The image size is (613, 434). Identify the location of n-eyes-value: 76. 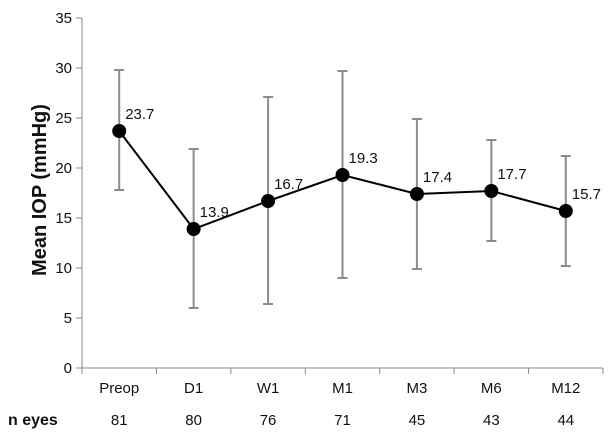
(268, 420).